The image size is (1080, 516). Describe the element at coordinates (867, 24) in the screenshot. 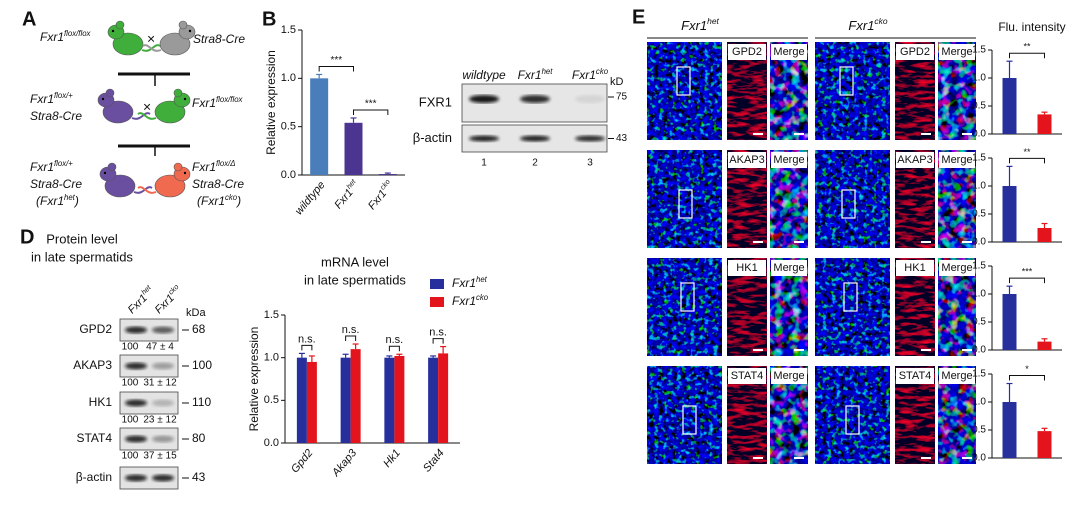

I see `column-header: Fxr1cko` at that location.